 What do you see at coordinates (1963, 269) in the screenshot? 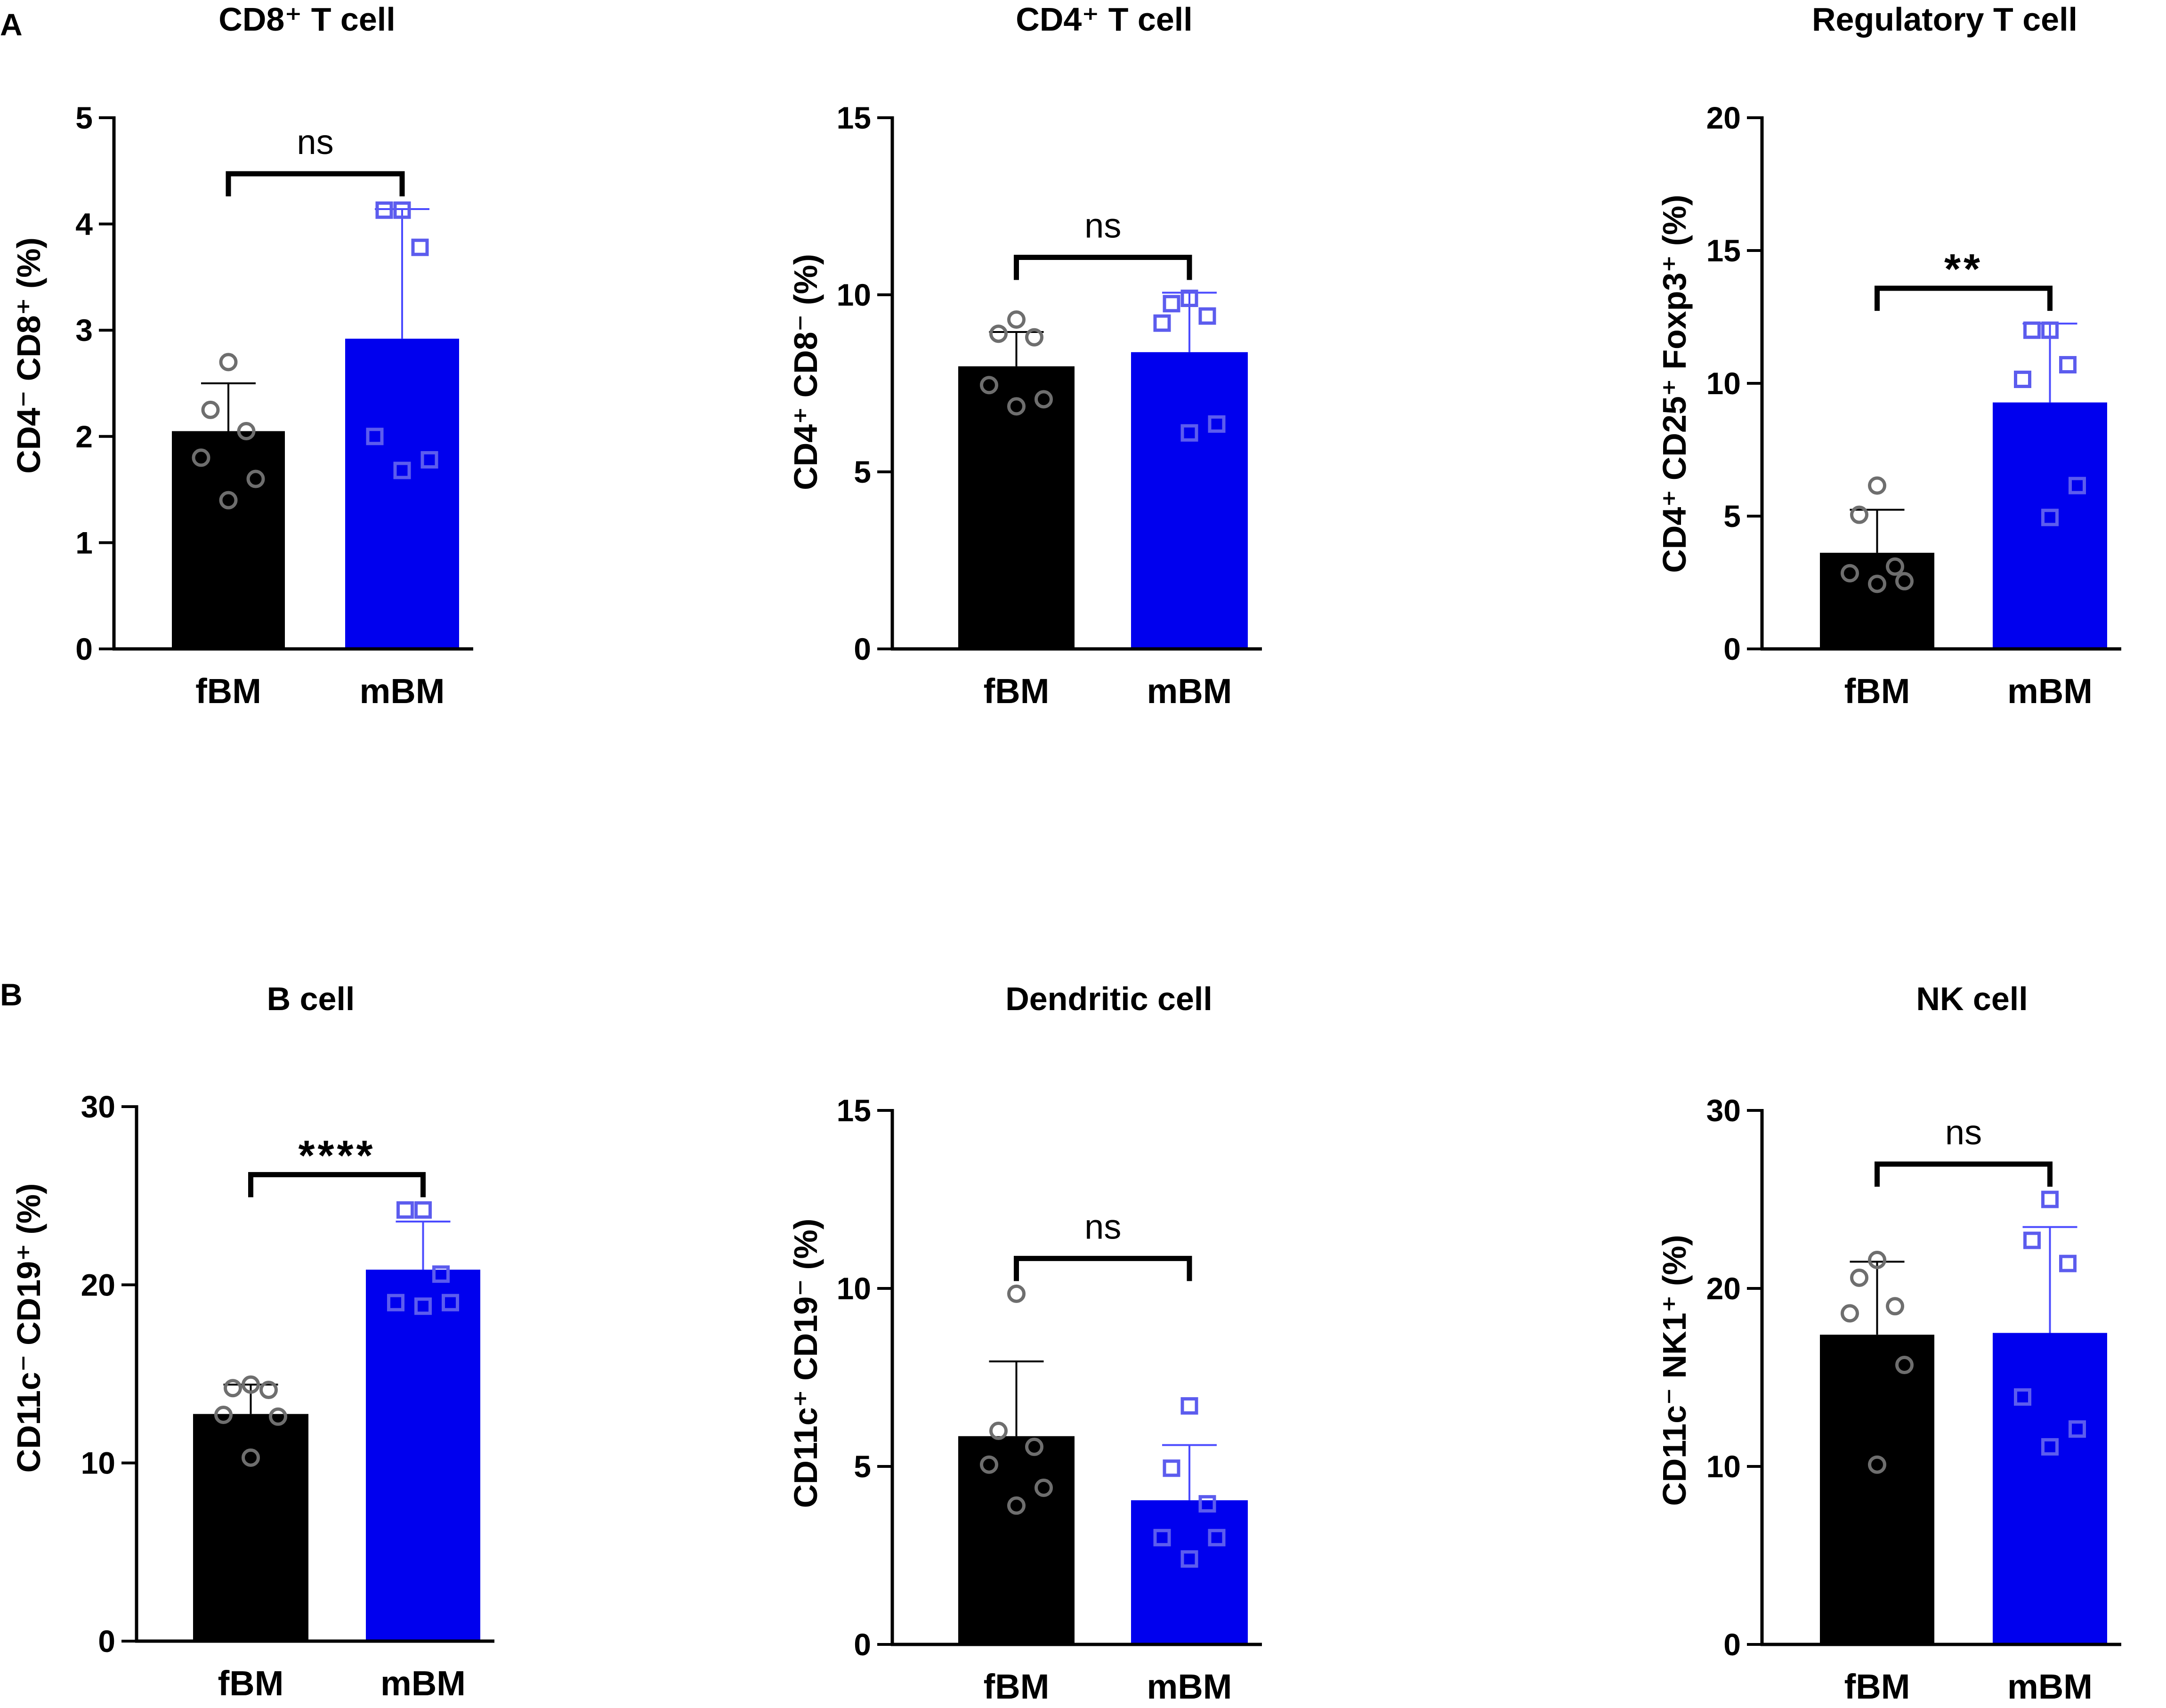
I see `significance-label: **` at bounding box center [1963, 269].